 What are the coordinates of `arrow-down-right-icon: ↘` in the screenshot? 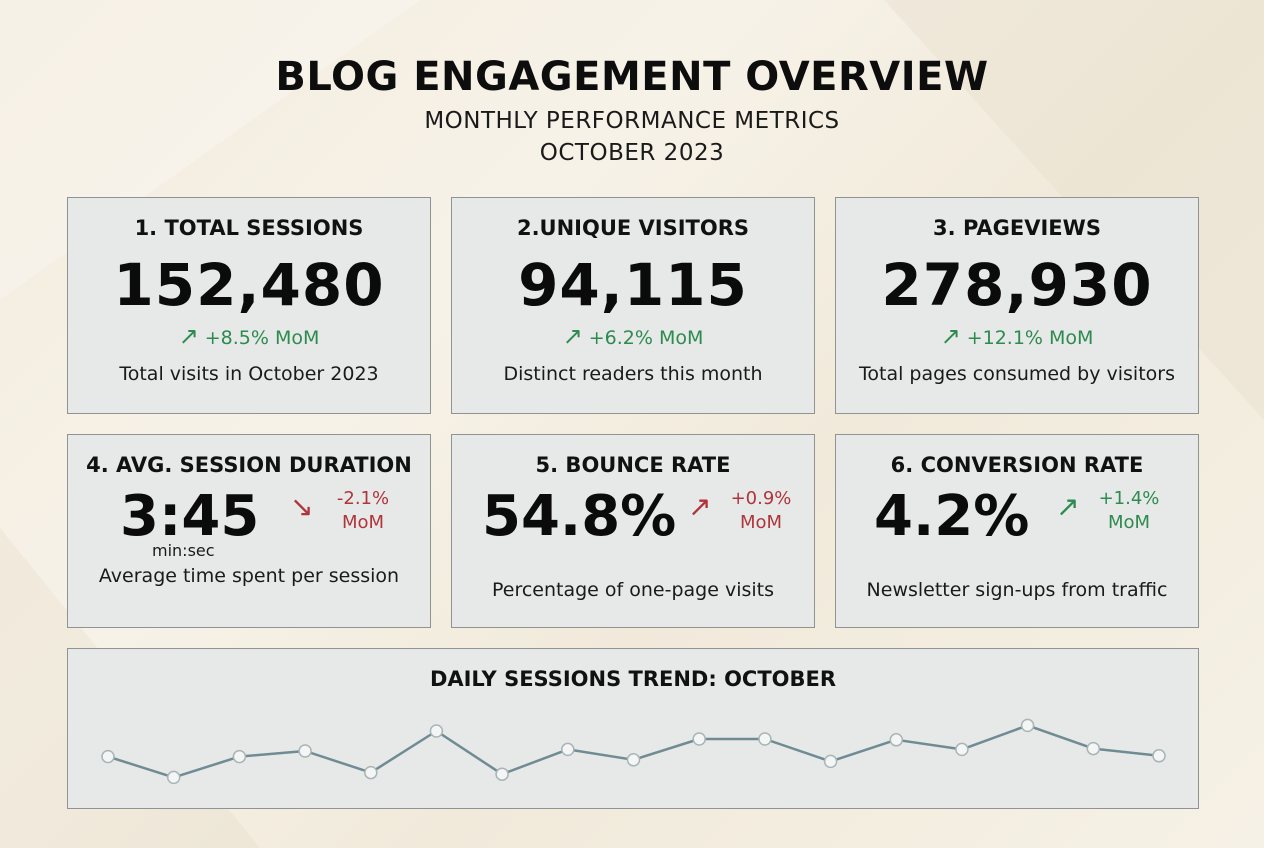 It's located at (302, 506).